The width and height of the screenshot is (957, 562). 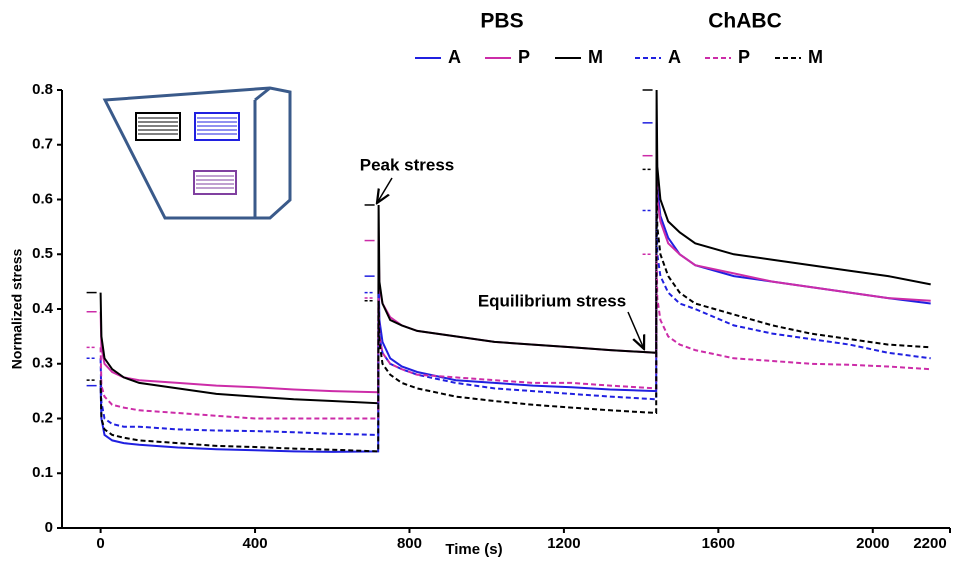 What do you see at coordinates (42, 472) in the screenshot?
I see `y-tick-label: 0.1` at bounding box center [42, 472].